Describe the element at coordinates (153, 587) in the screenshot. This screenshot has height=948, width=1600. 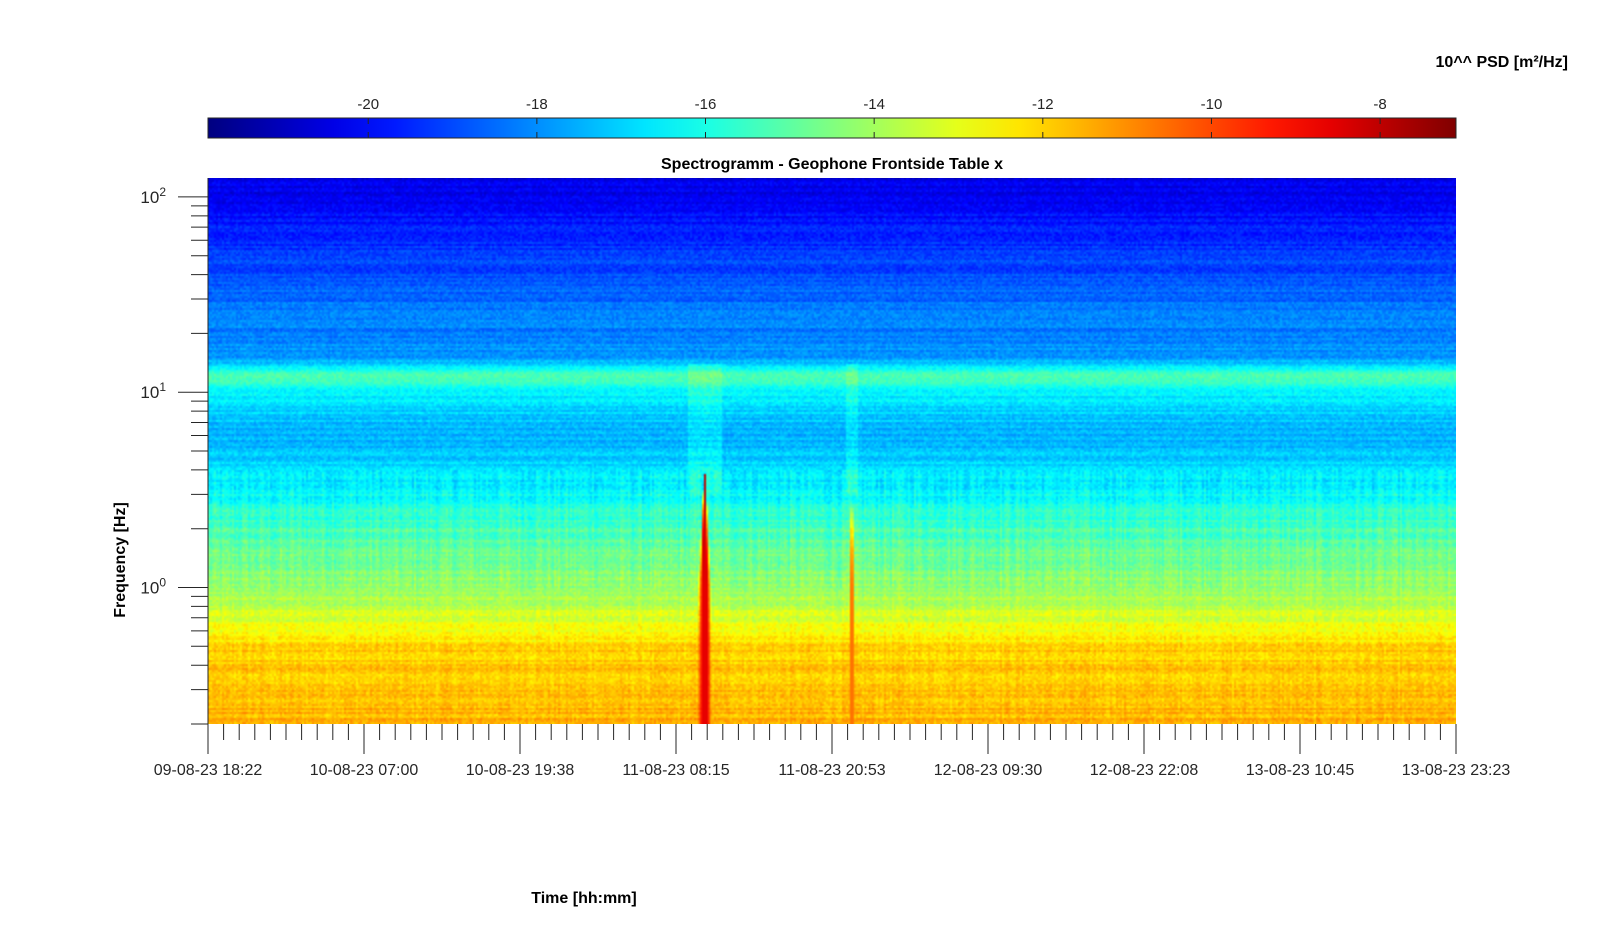
I see `y-tick-label: 10⁰` at that location.